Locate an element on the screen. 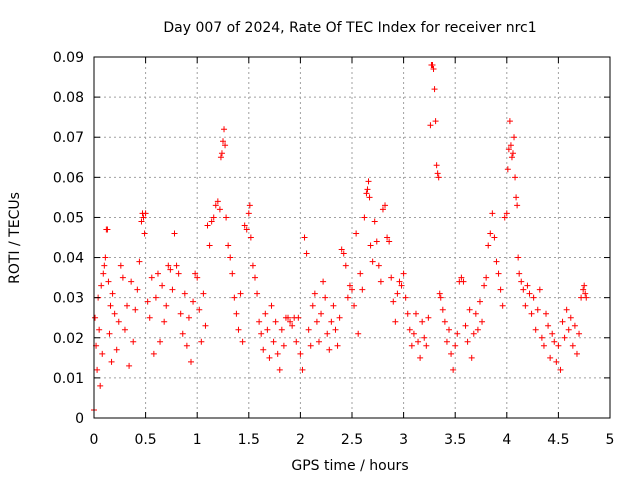 The image size is (640, 480). x-tick-label: 4.5 is located at coordinates (558, 440).